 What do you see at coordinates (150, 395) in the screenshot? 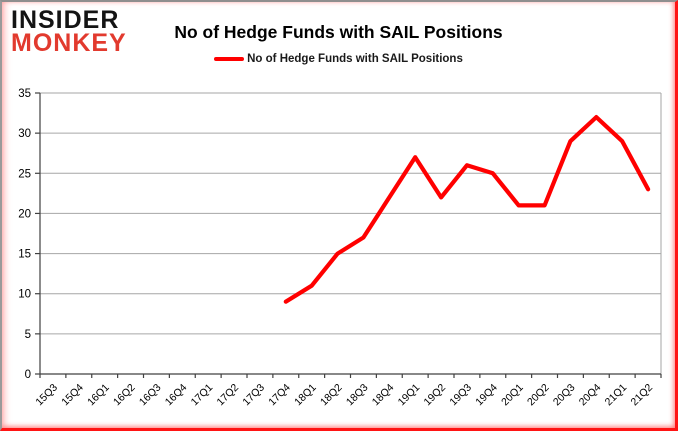
I see `x-tick-label: 16Q3` at bounding box center [150, 395].